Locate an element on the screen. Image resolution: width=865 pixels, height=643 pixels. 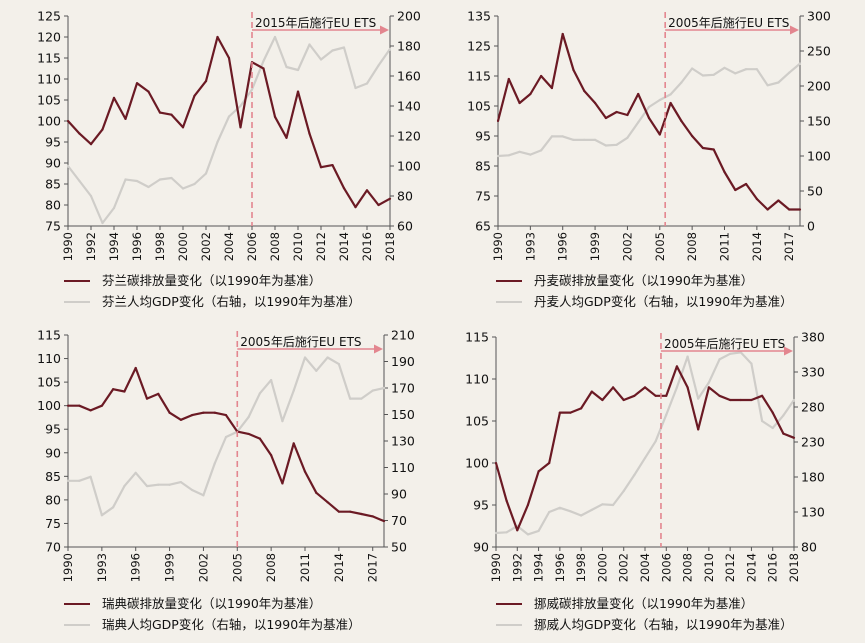
legend-label-emission: 挪威碳排放量变化（以1990年为基准） is located at coordinates (644, 603).